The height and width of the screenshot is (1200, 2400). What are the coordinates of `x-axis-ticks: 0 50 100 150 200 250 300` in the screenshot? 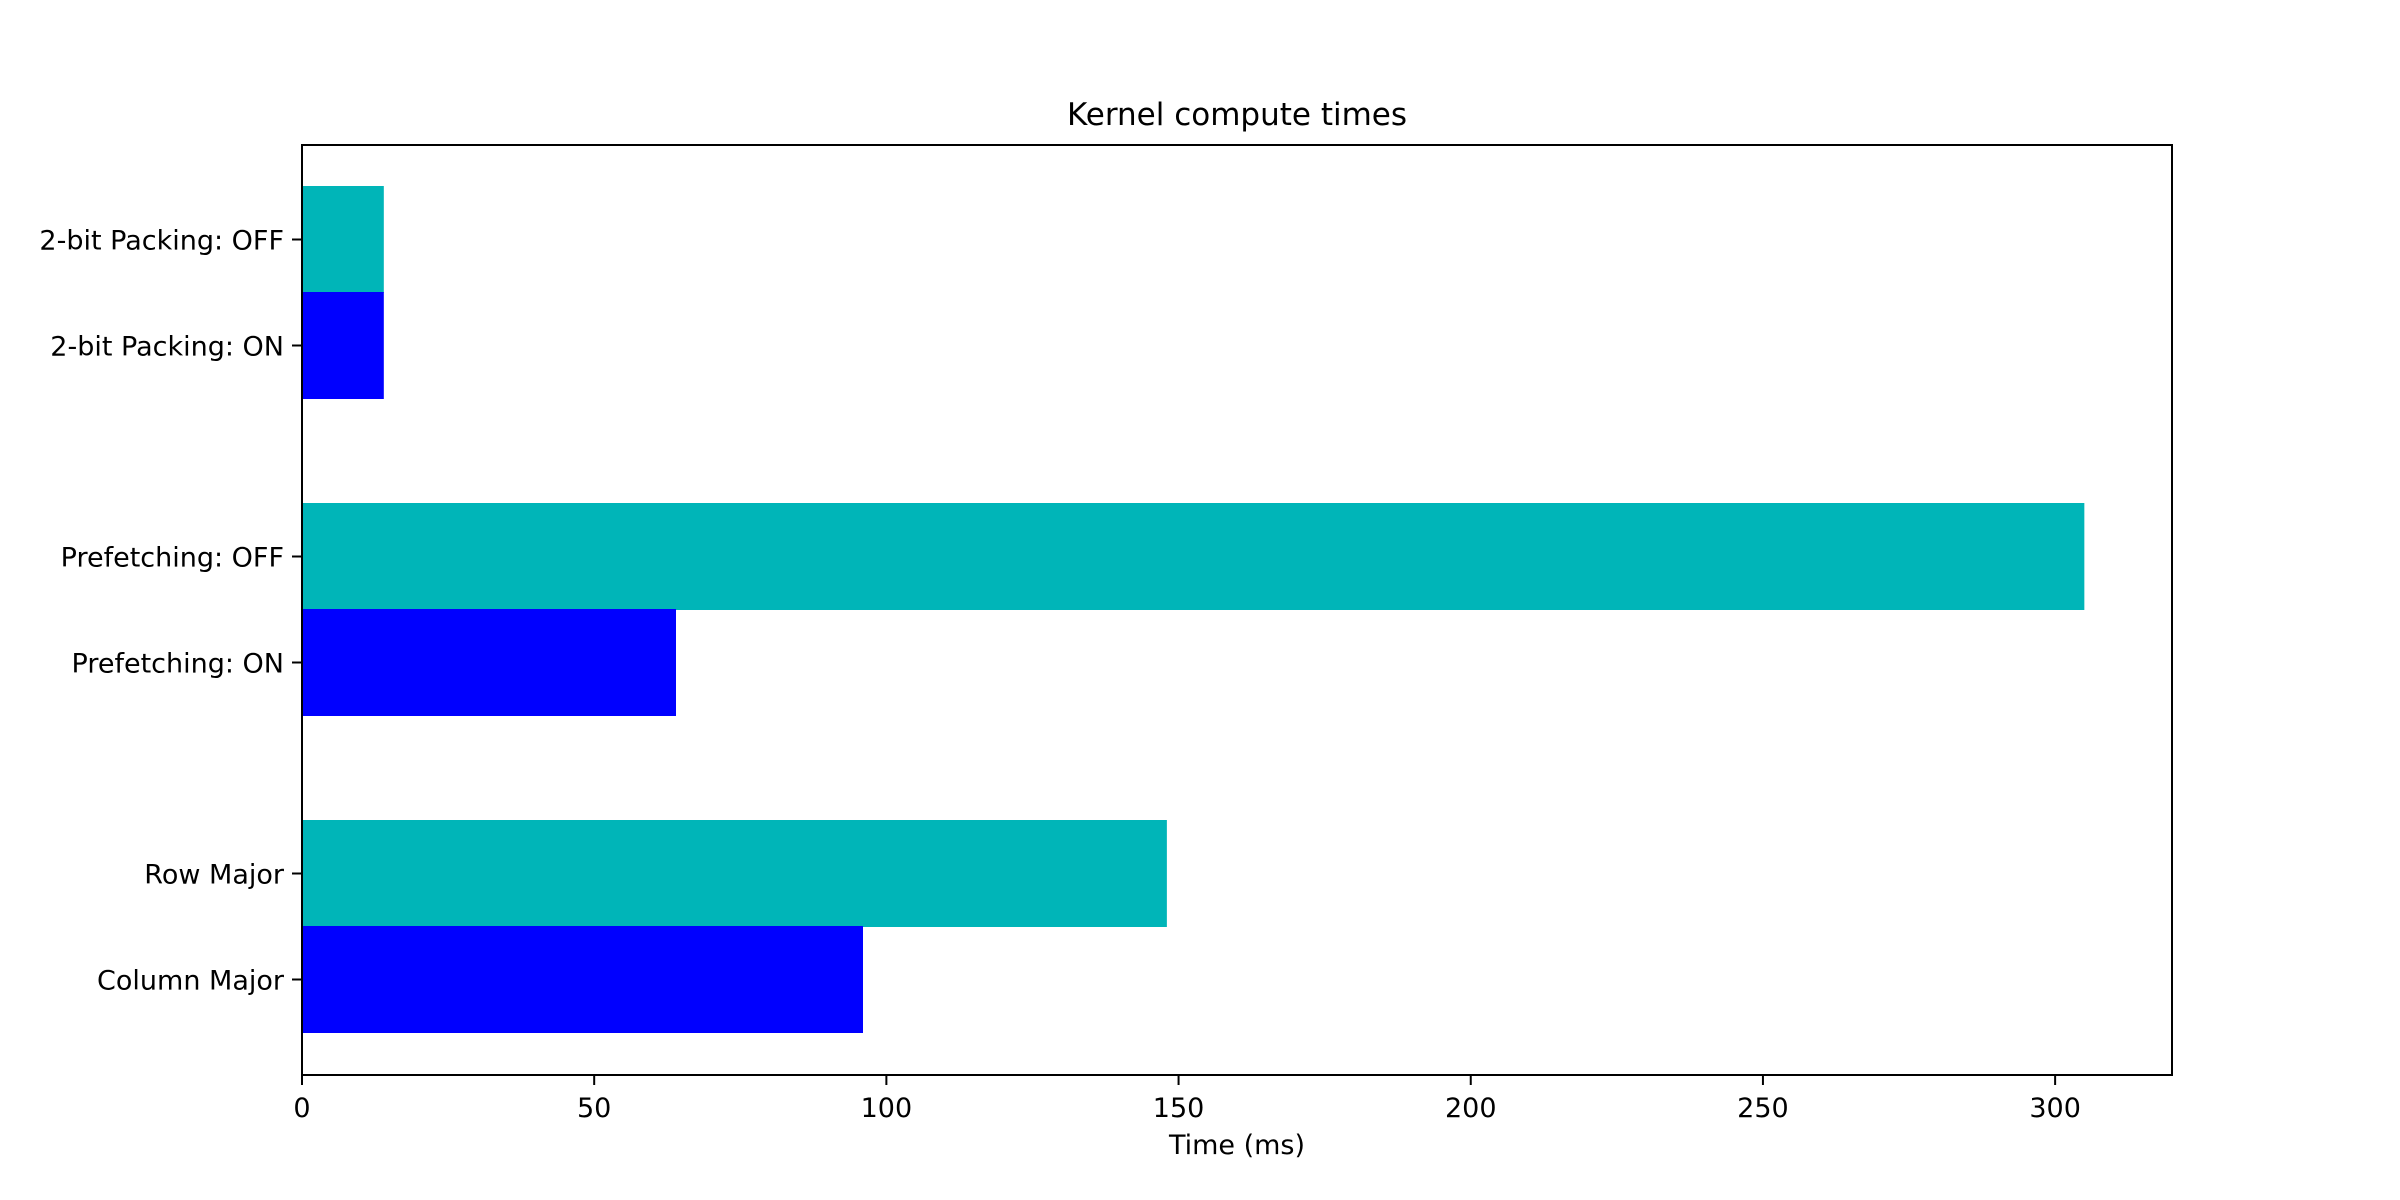 It's located at (1187, 1099).